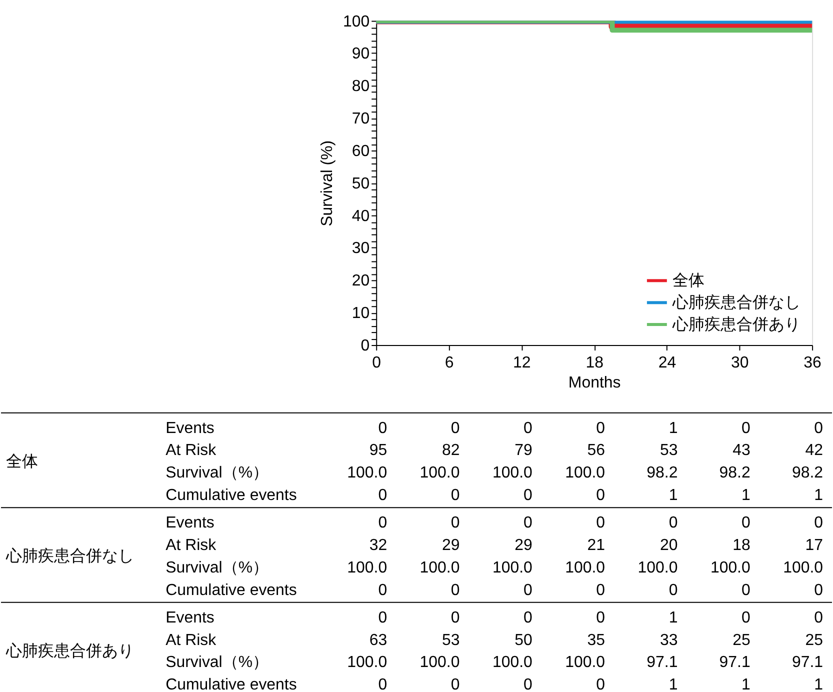  Describe the element at coordinates (361, 119) in the screenshot. I see `y-tick-label: 70` at that location.